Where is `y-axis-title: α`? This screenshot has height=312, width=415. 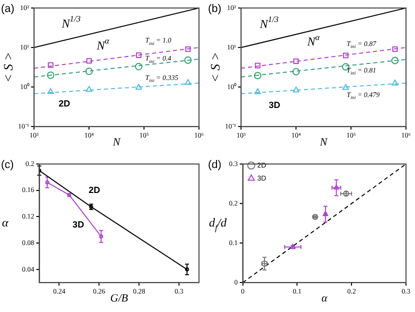 y-axis-title: α is located at coordinates (5, 222).